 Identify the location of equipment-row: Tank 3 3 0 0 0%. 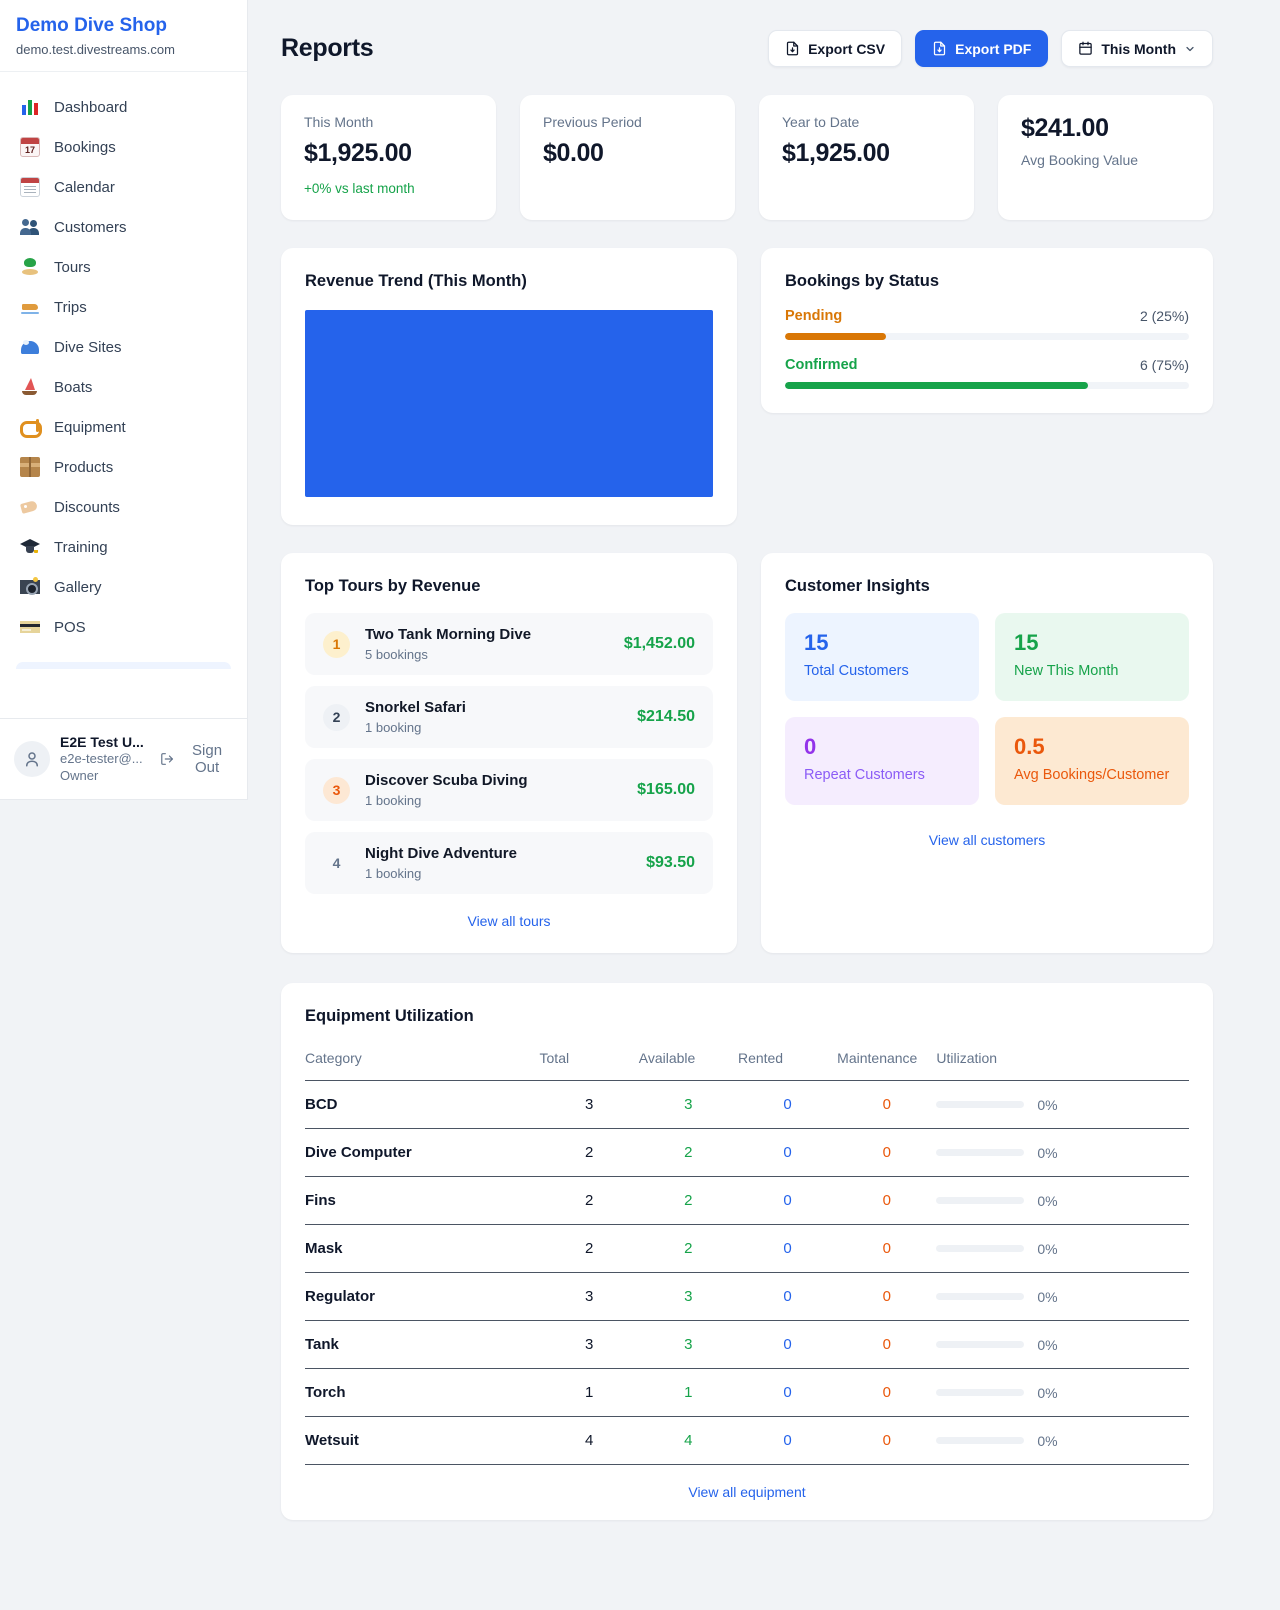
(747, 1344).